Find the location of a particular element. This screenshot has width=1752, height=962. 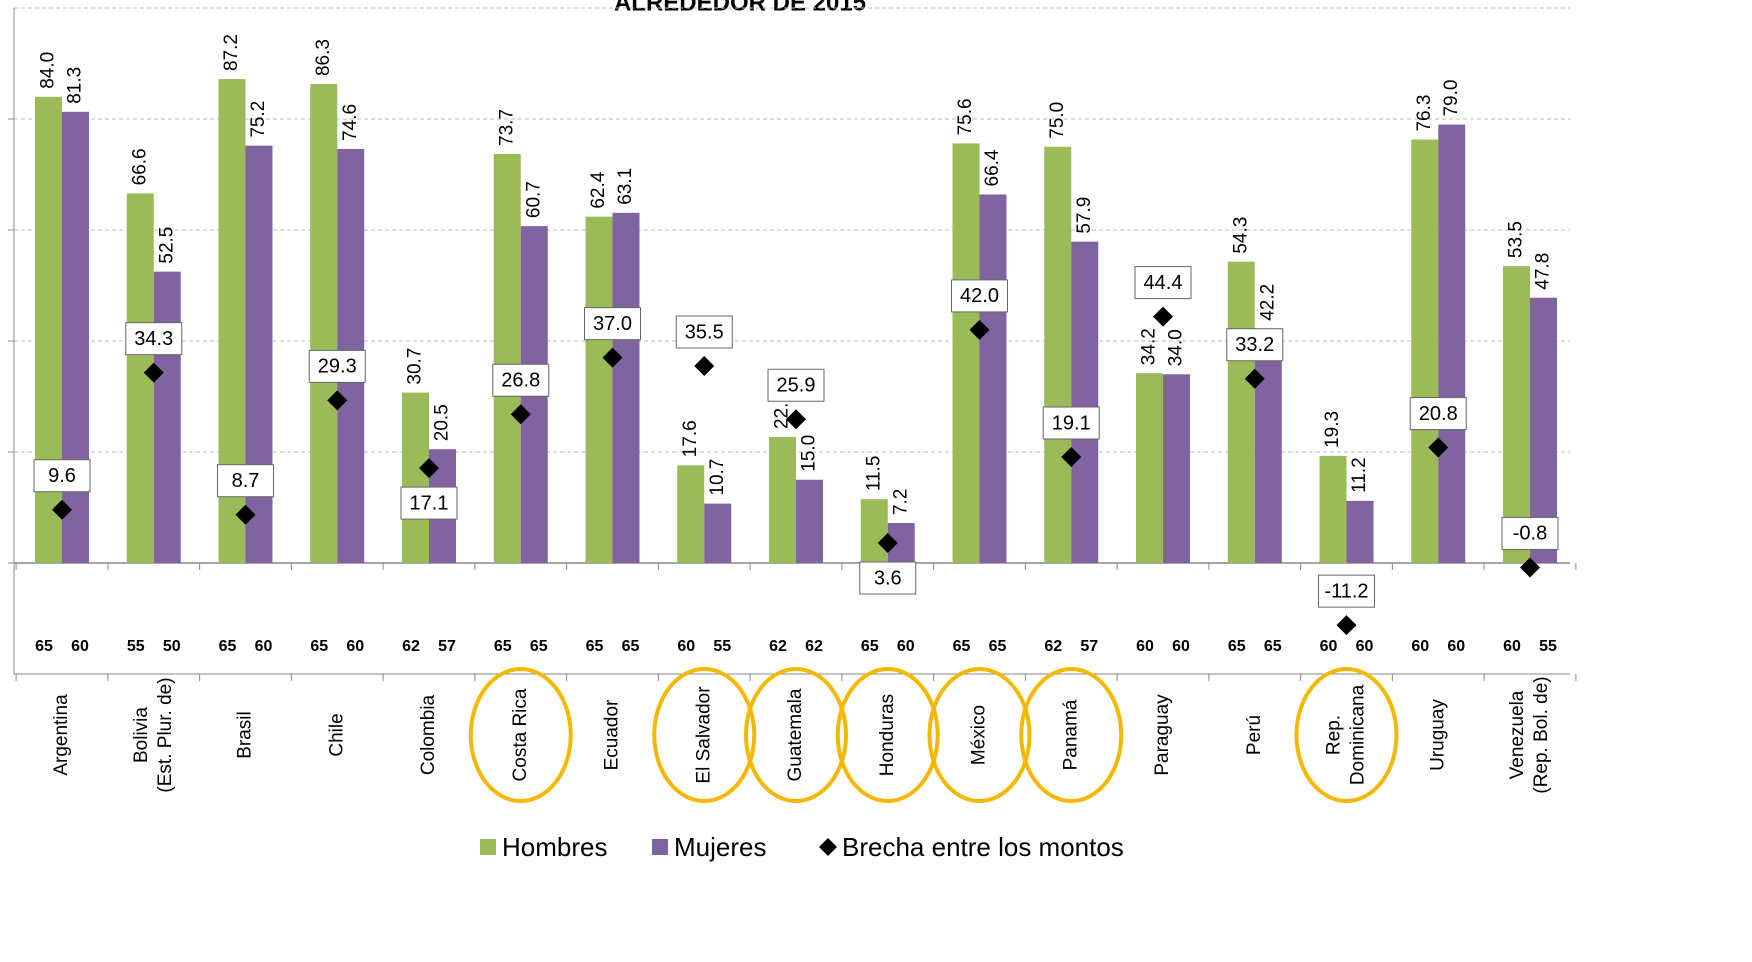

x-tick-label: Venezuela is located at coordinates (1517, 734).